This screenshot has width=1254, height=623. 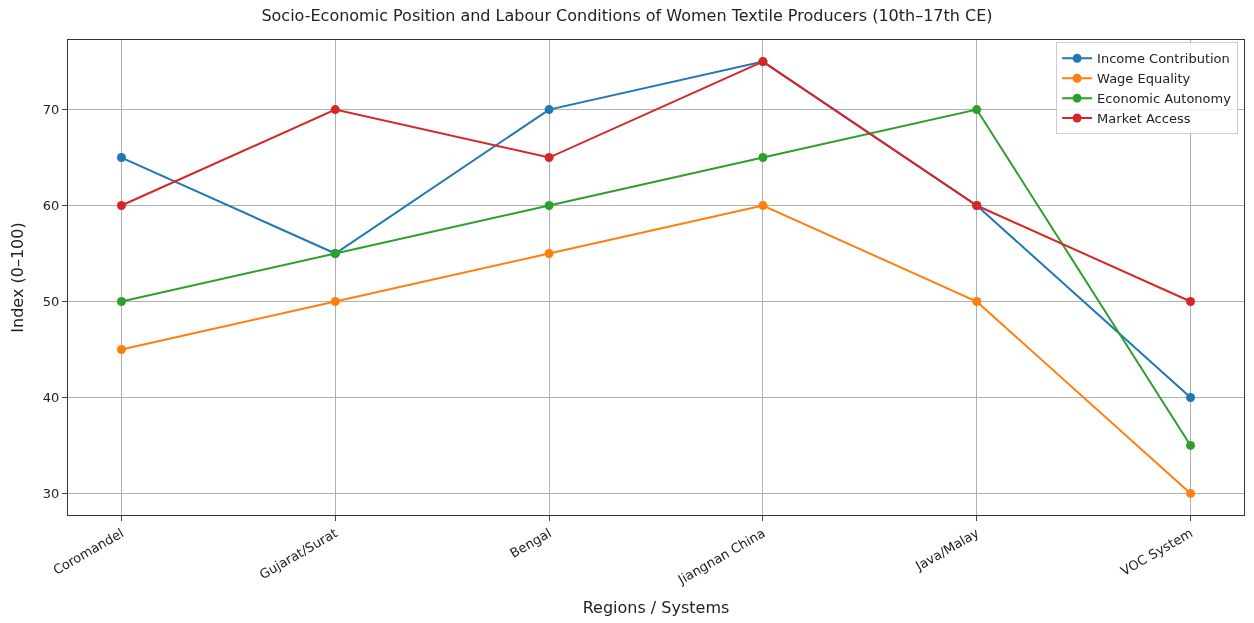 I want to click on y-tick-label: 60, so click(x=51, y=206).